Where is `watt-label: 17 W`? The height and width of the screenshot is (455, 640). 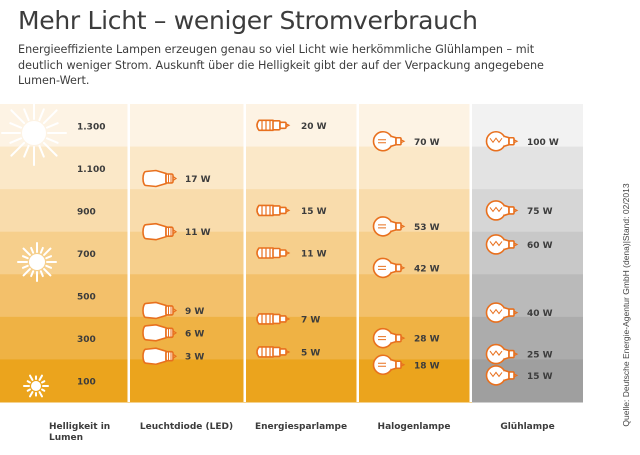
watt-label: 17 W is located at coordinates (198, 180).